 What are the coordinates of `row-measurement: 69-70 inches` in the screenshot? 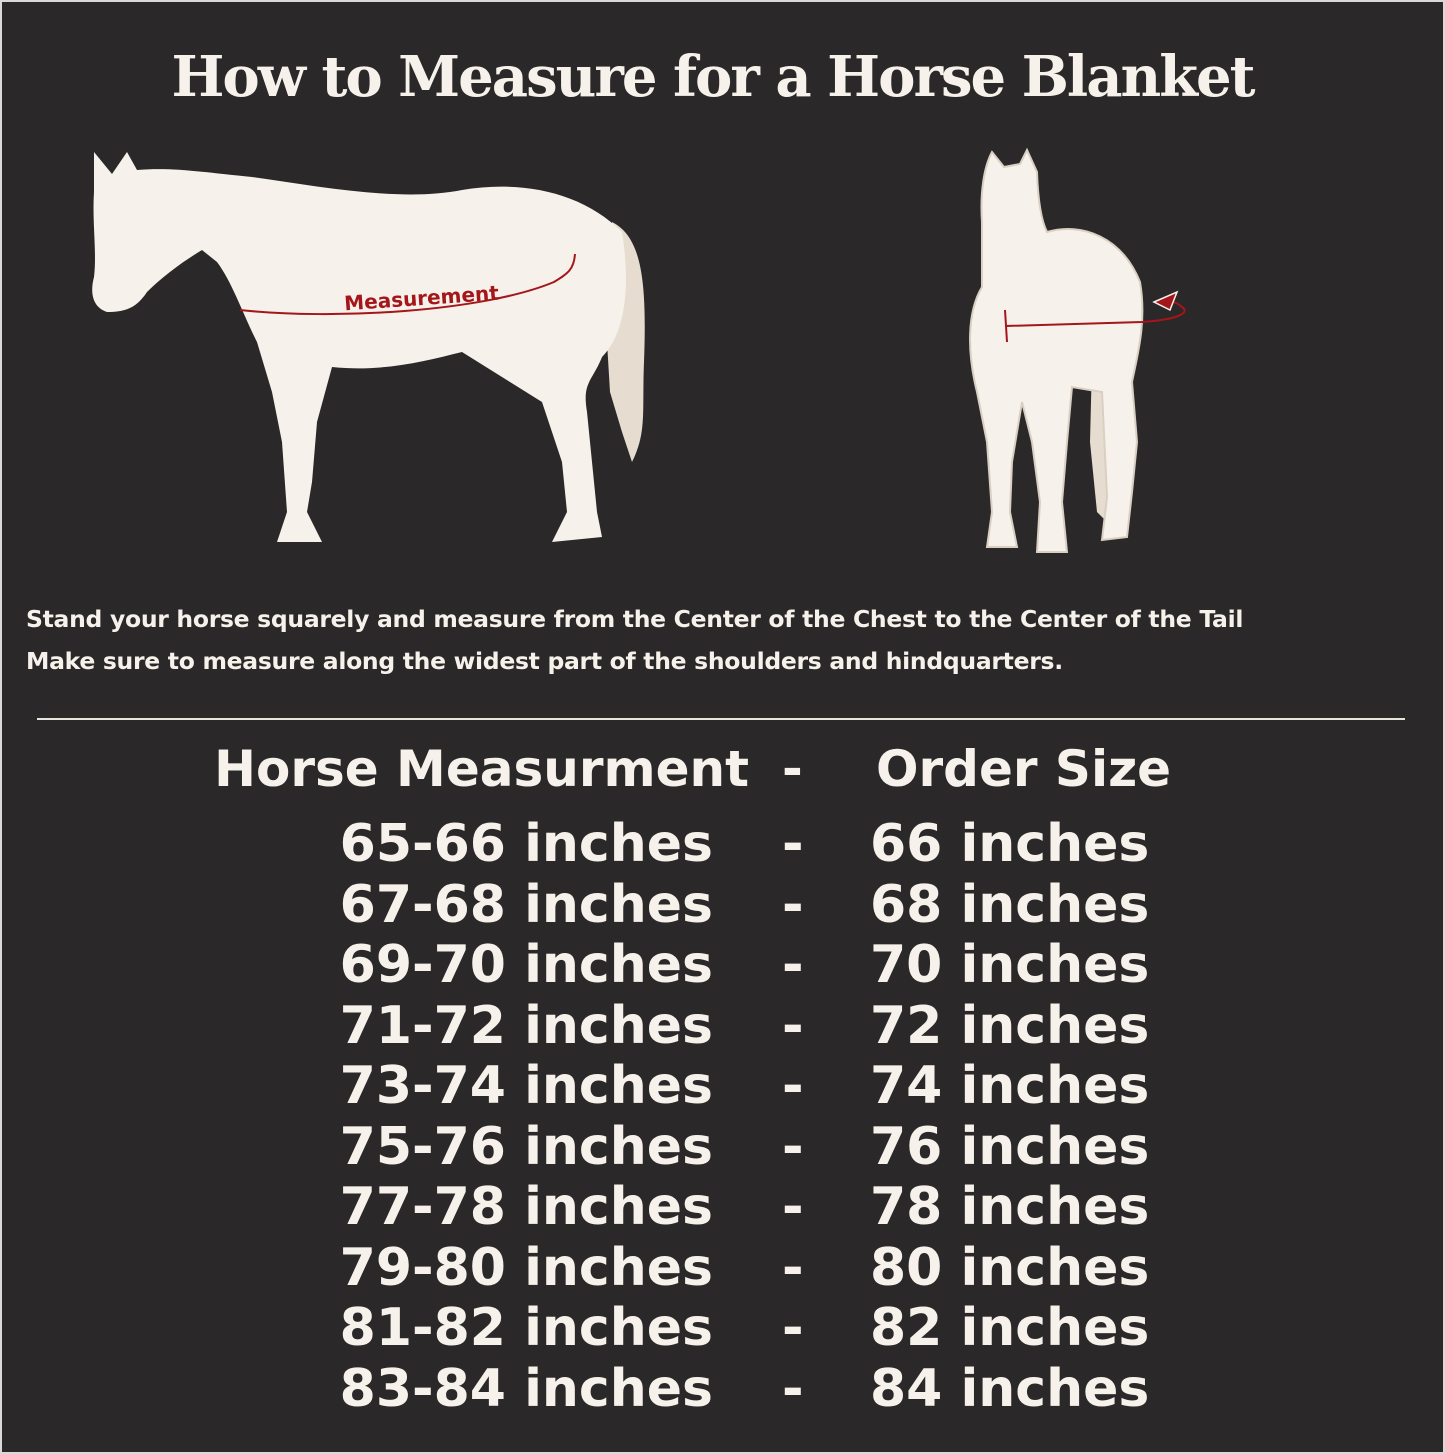 It's located at (526, 965).